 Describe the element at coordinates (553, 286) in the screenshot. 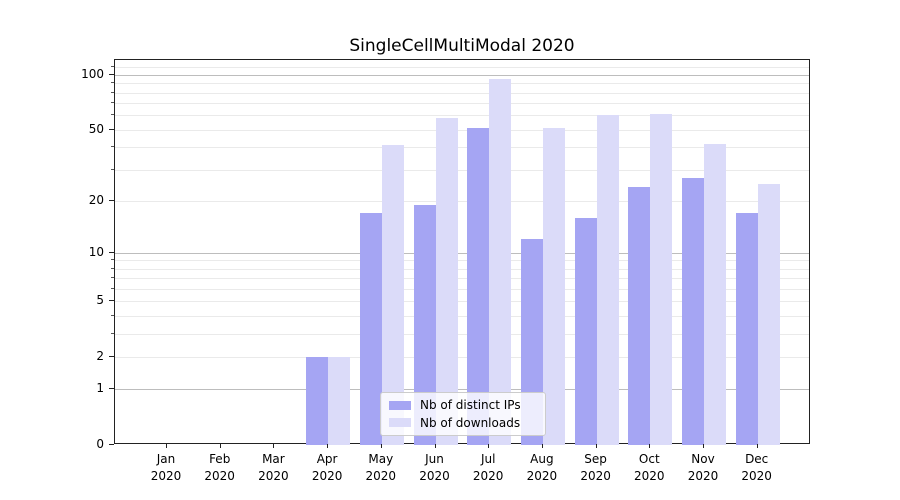

I see `bar-downloads-aug` at that location.